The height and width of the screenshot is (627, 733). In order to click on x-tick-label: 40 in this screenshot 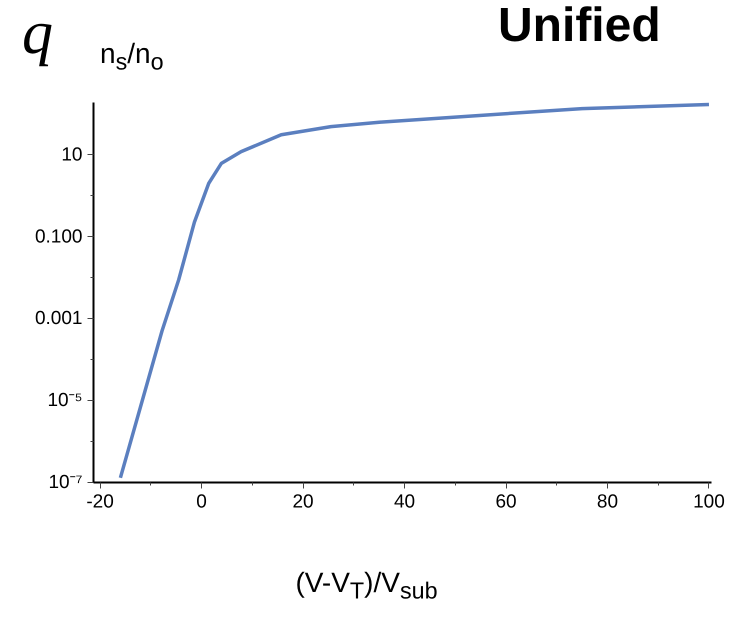, I will do `click(405, 502)`.